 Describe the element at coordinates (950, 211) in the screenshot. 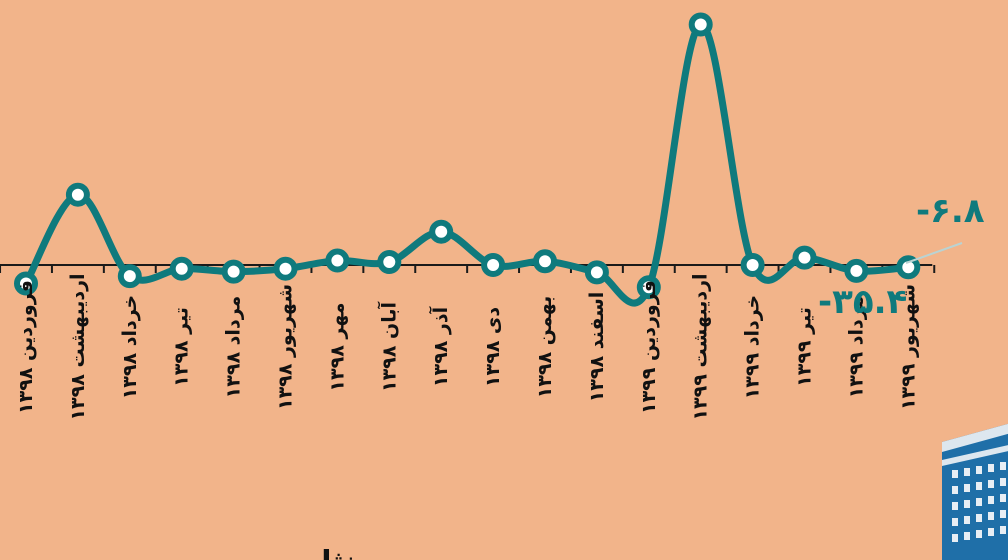

I see `annotation-upper: -۶.۸` at that location.